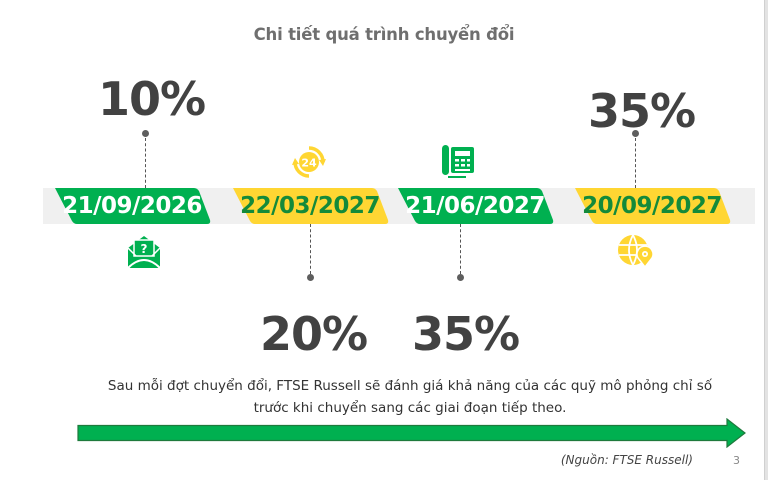 The image size is (768, 480). Describe the element at coordinates (642, 111) in the screenshot. I see `milestone-4-percent: 35%` at that location.